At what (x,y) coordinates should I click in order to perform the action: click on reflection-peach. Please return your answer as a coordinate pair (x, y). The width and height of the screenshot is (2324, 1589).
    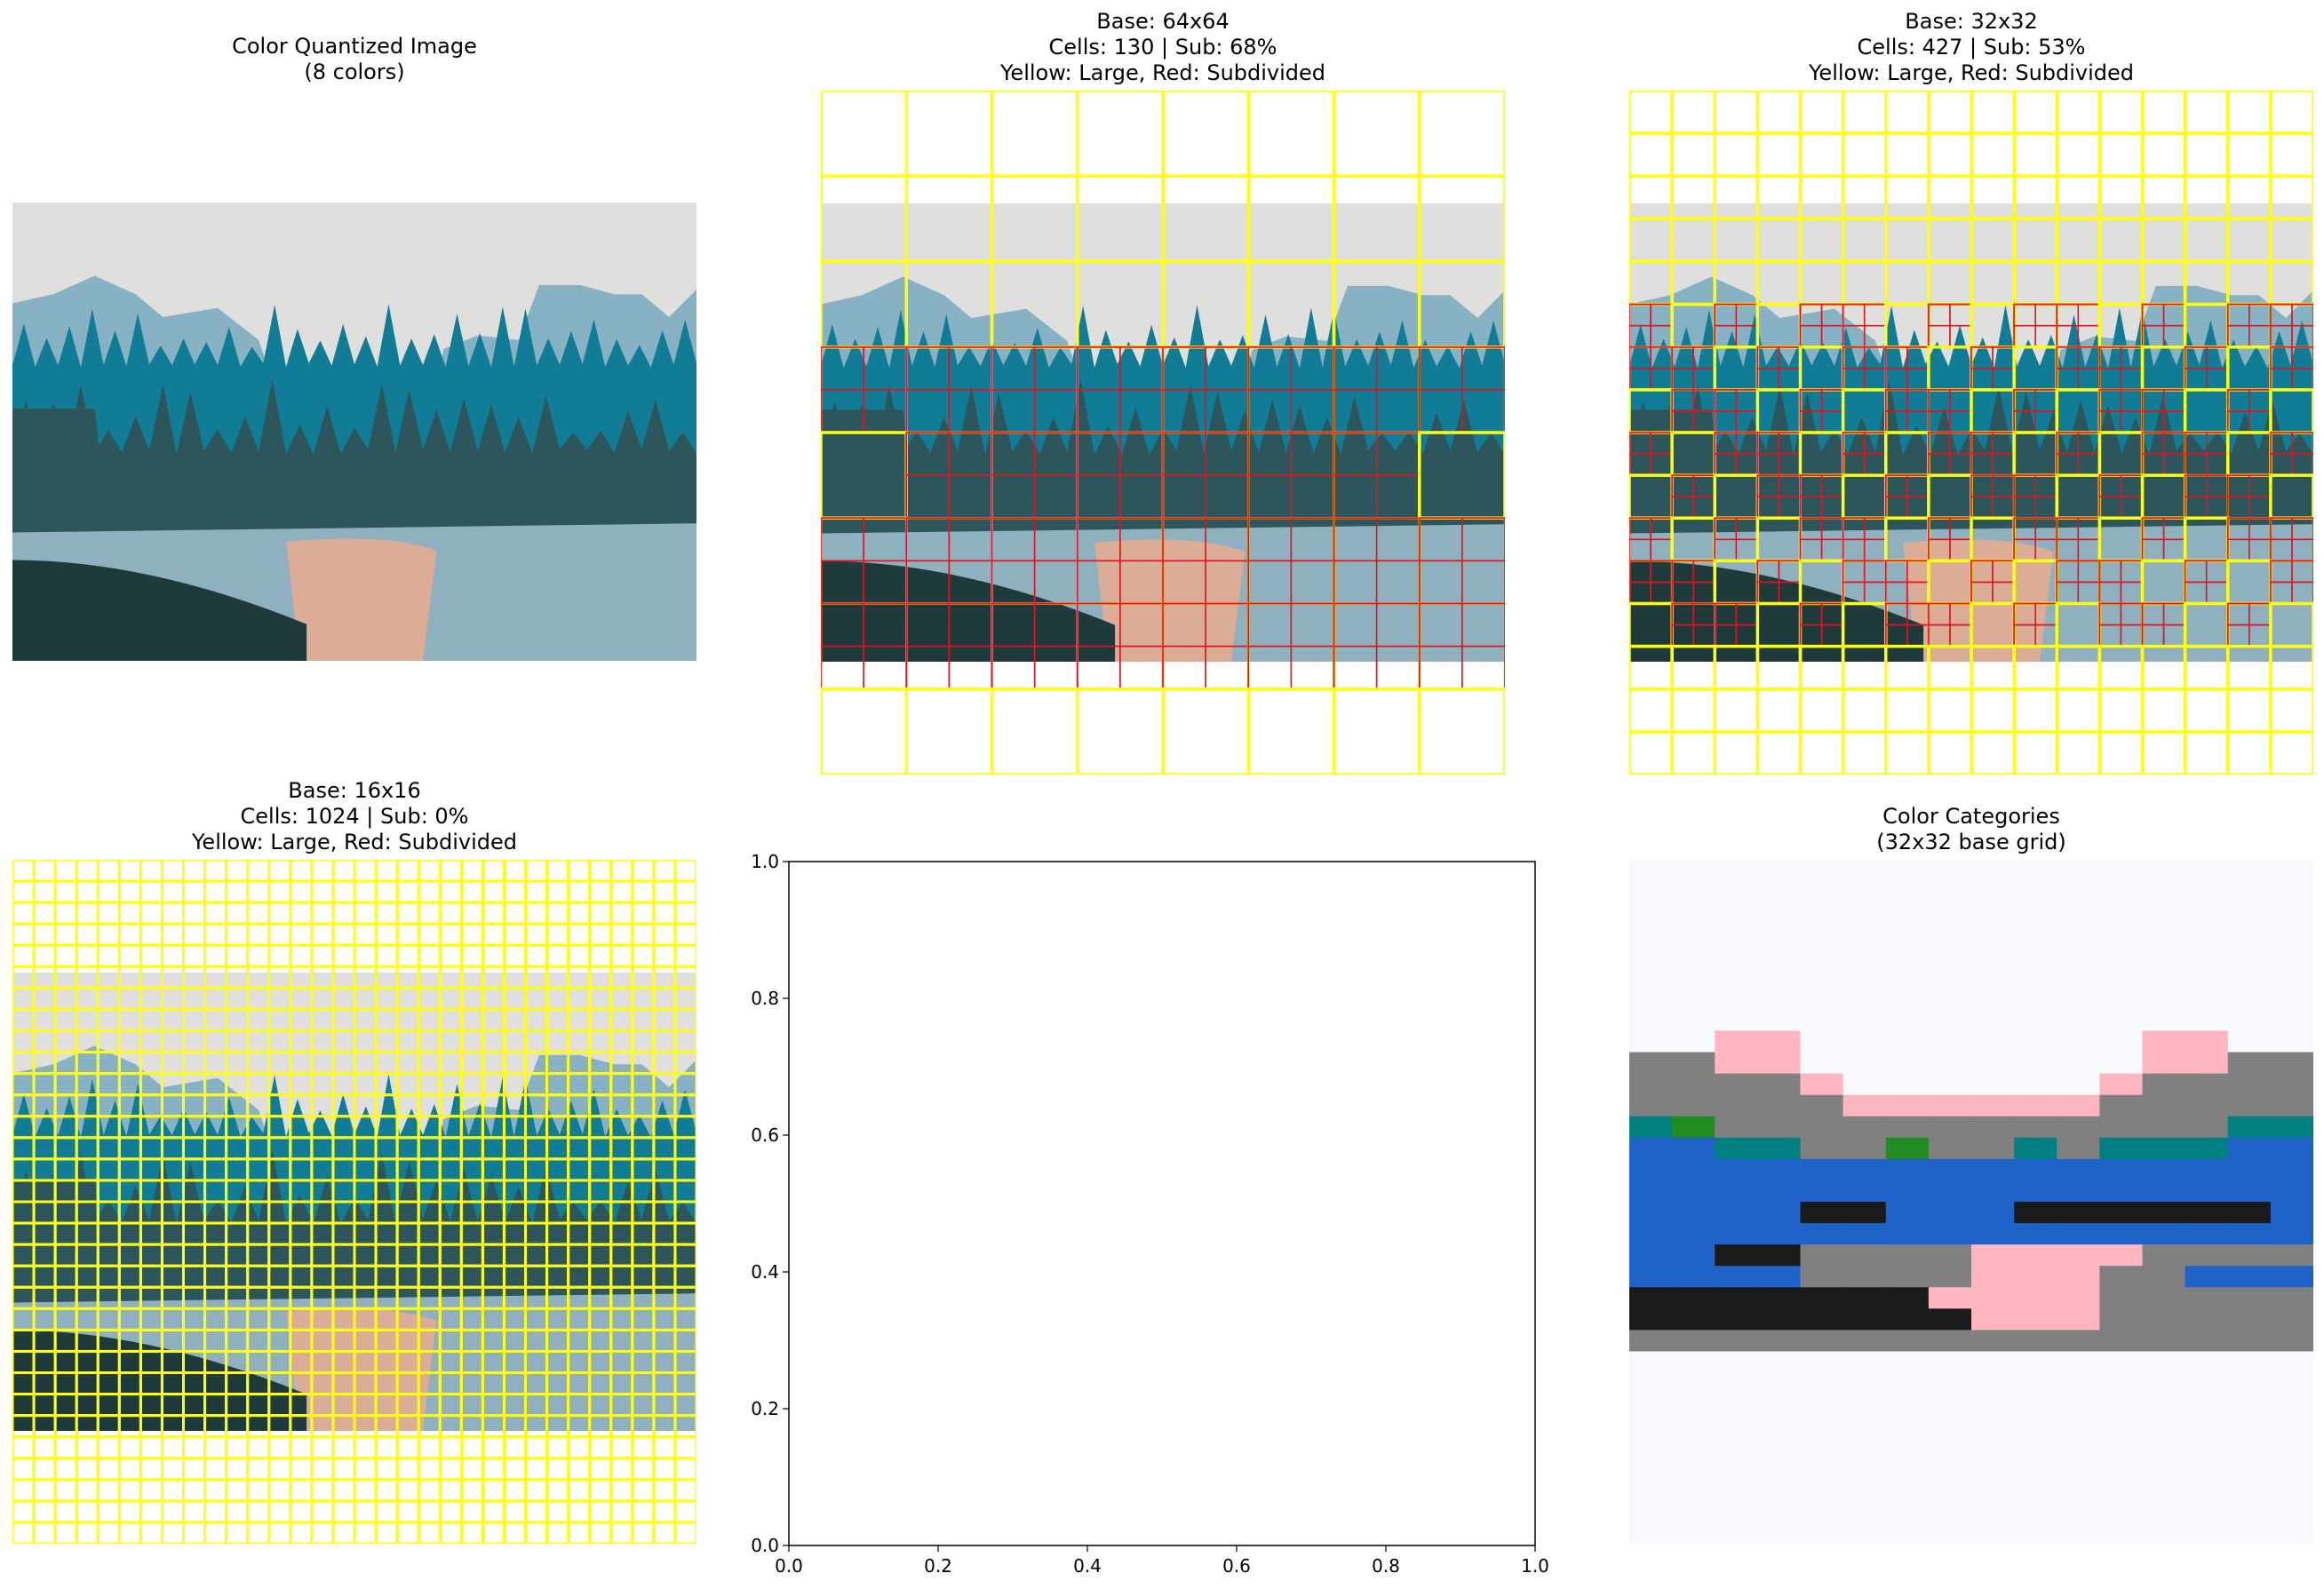
    Looking at the image, I should click on (361, 599).